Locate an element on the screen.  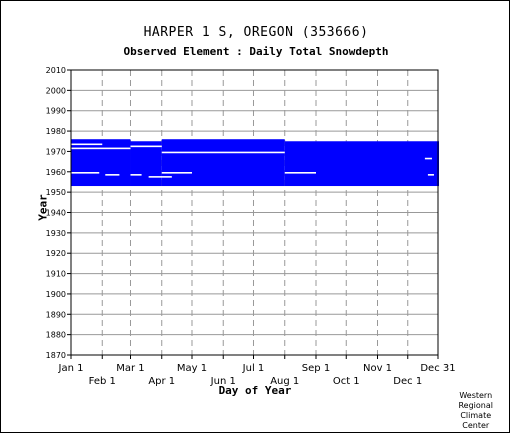
credit-block: Western Regional Climate Center is located at coordinates (475, 411).